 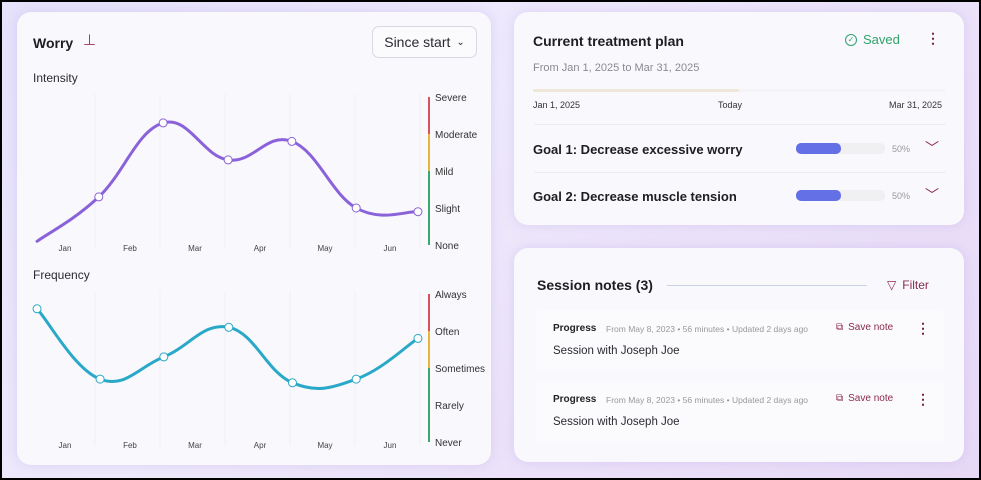 I want to click on range-value: Since start, so click(x=417, y=42).